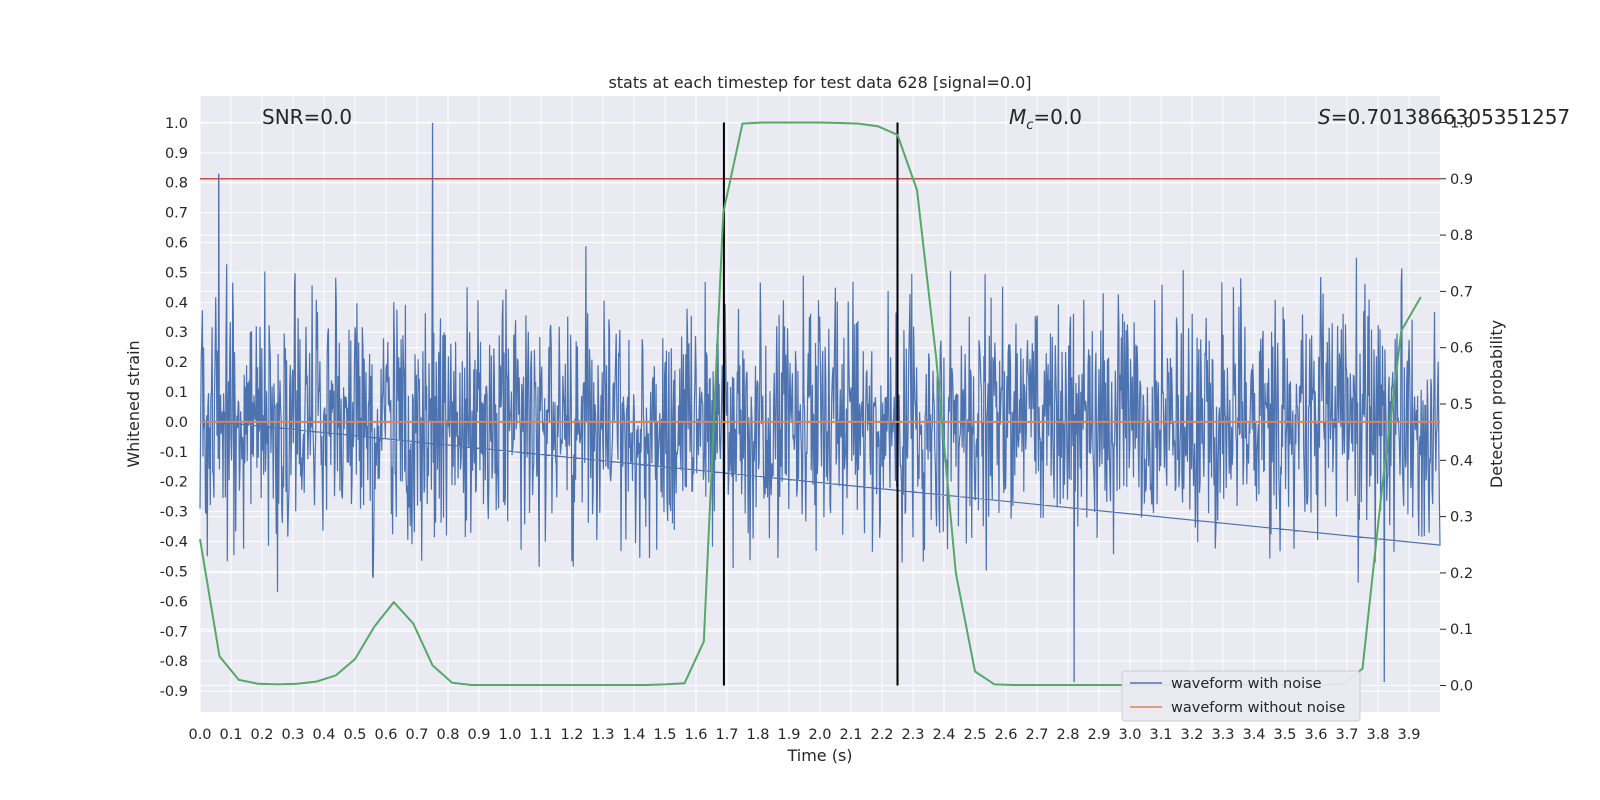  Describe the element at coordinates (540, 735) in the screenshot. I see `x-tick-label: 1.1` at that location.